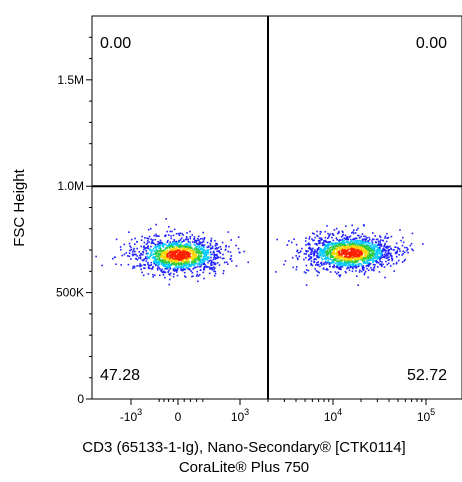 This screenshot has height=482, width=462. What do you see at coordinates (70, 293) in the screenshot?
I see `y-tick-label: 500K` at bounding box center [70, 293].